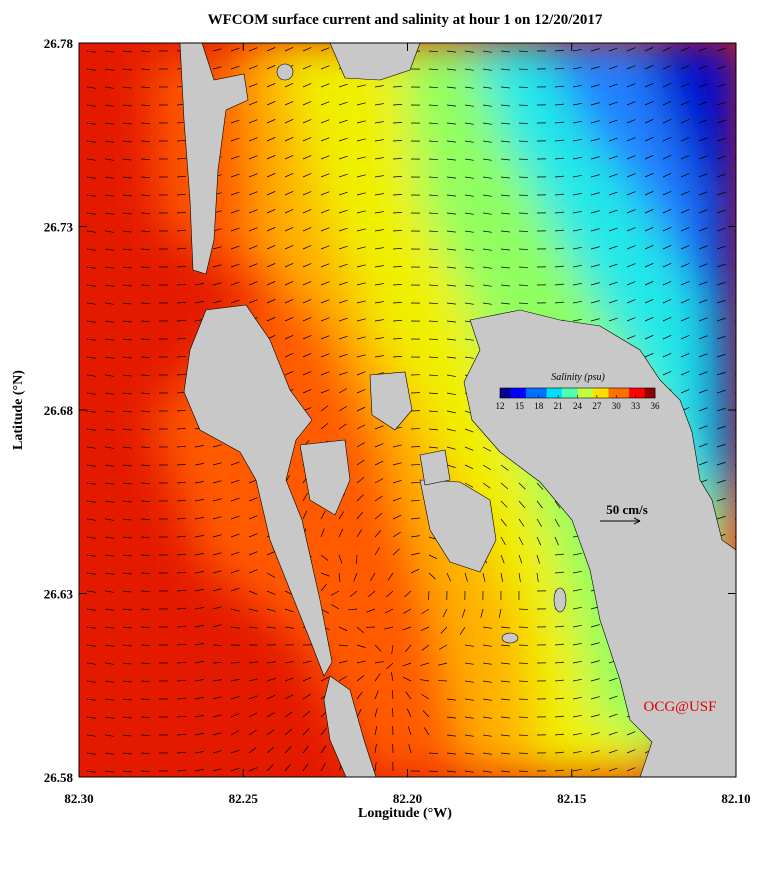  I want to click on colorbar-tick-label: 24, so click(578, 406).